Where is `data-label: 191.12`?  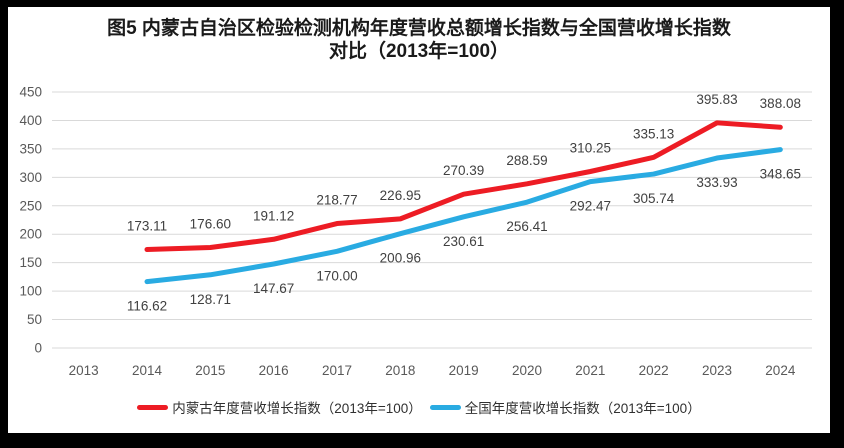 data-label: 191.12 is located at coordinates (273, 215).